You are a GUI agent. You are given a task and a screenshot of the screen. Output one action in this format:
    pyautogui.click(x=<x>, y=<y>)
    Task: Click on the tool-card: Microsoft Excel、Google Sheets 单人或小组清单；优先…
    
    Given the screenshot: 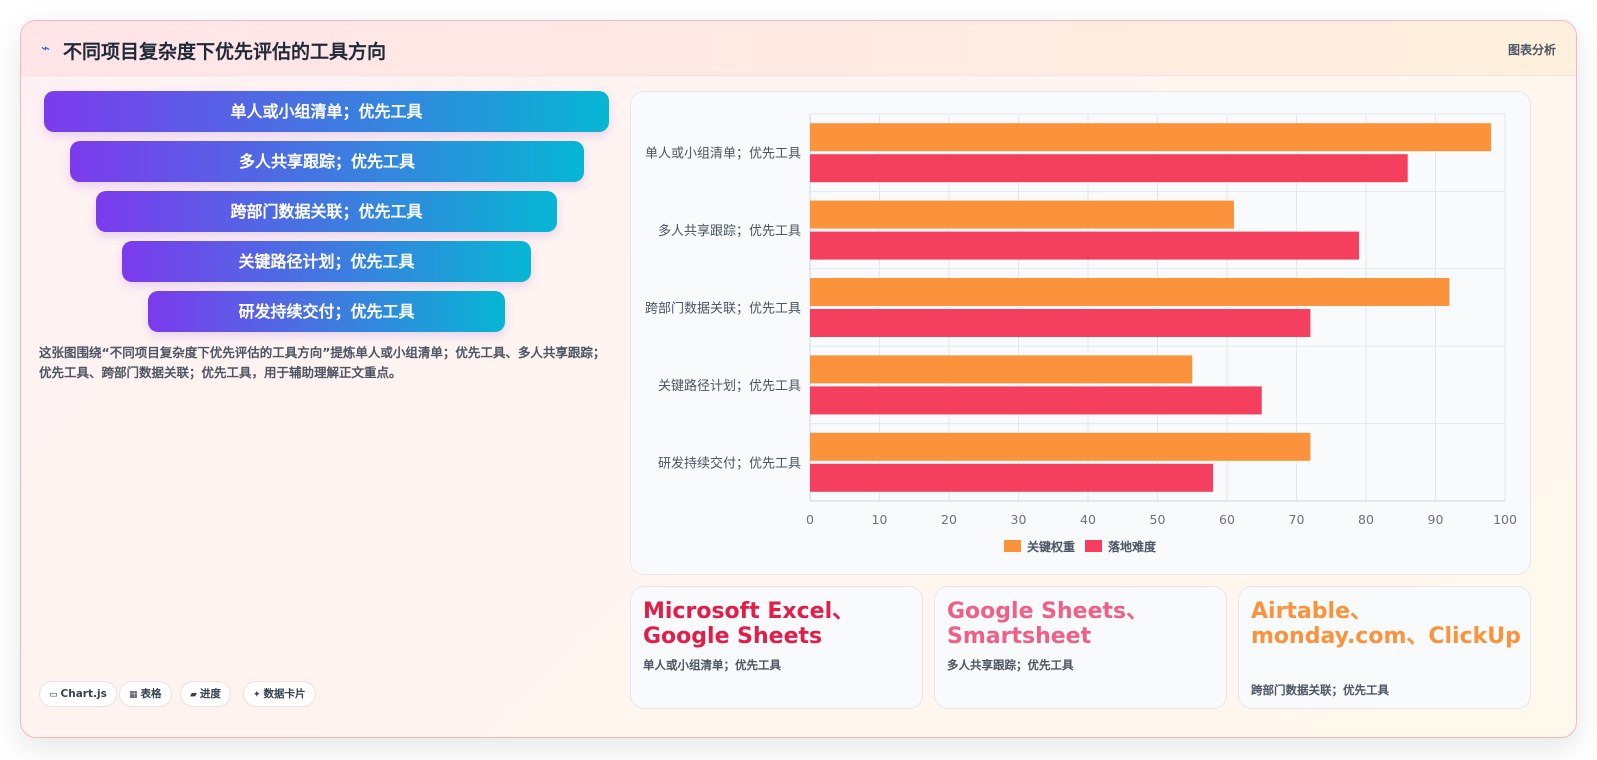 What is the action you would take?
    pyautogui.click(x=776, y=647)
    